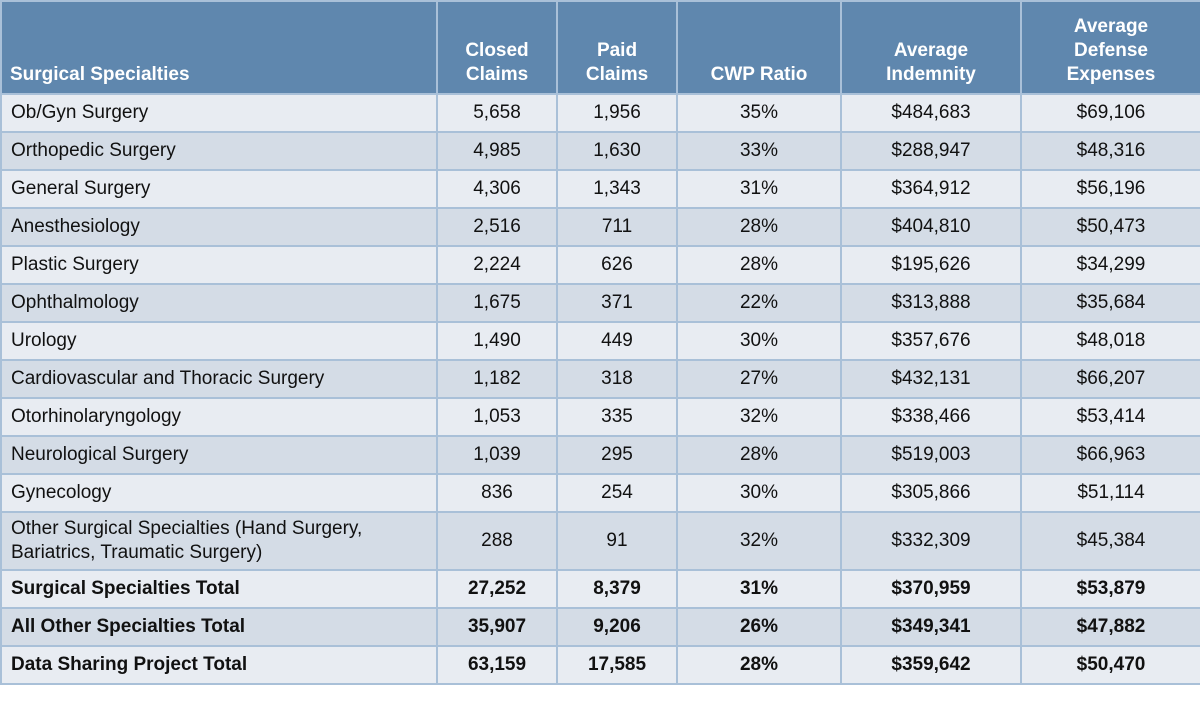 This screenshot has width=1200, height=710. I want to click on value-cell: 1,956, so click(617, 113).